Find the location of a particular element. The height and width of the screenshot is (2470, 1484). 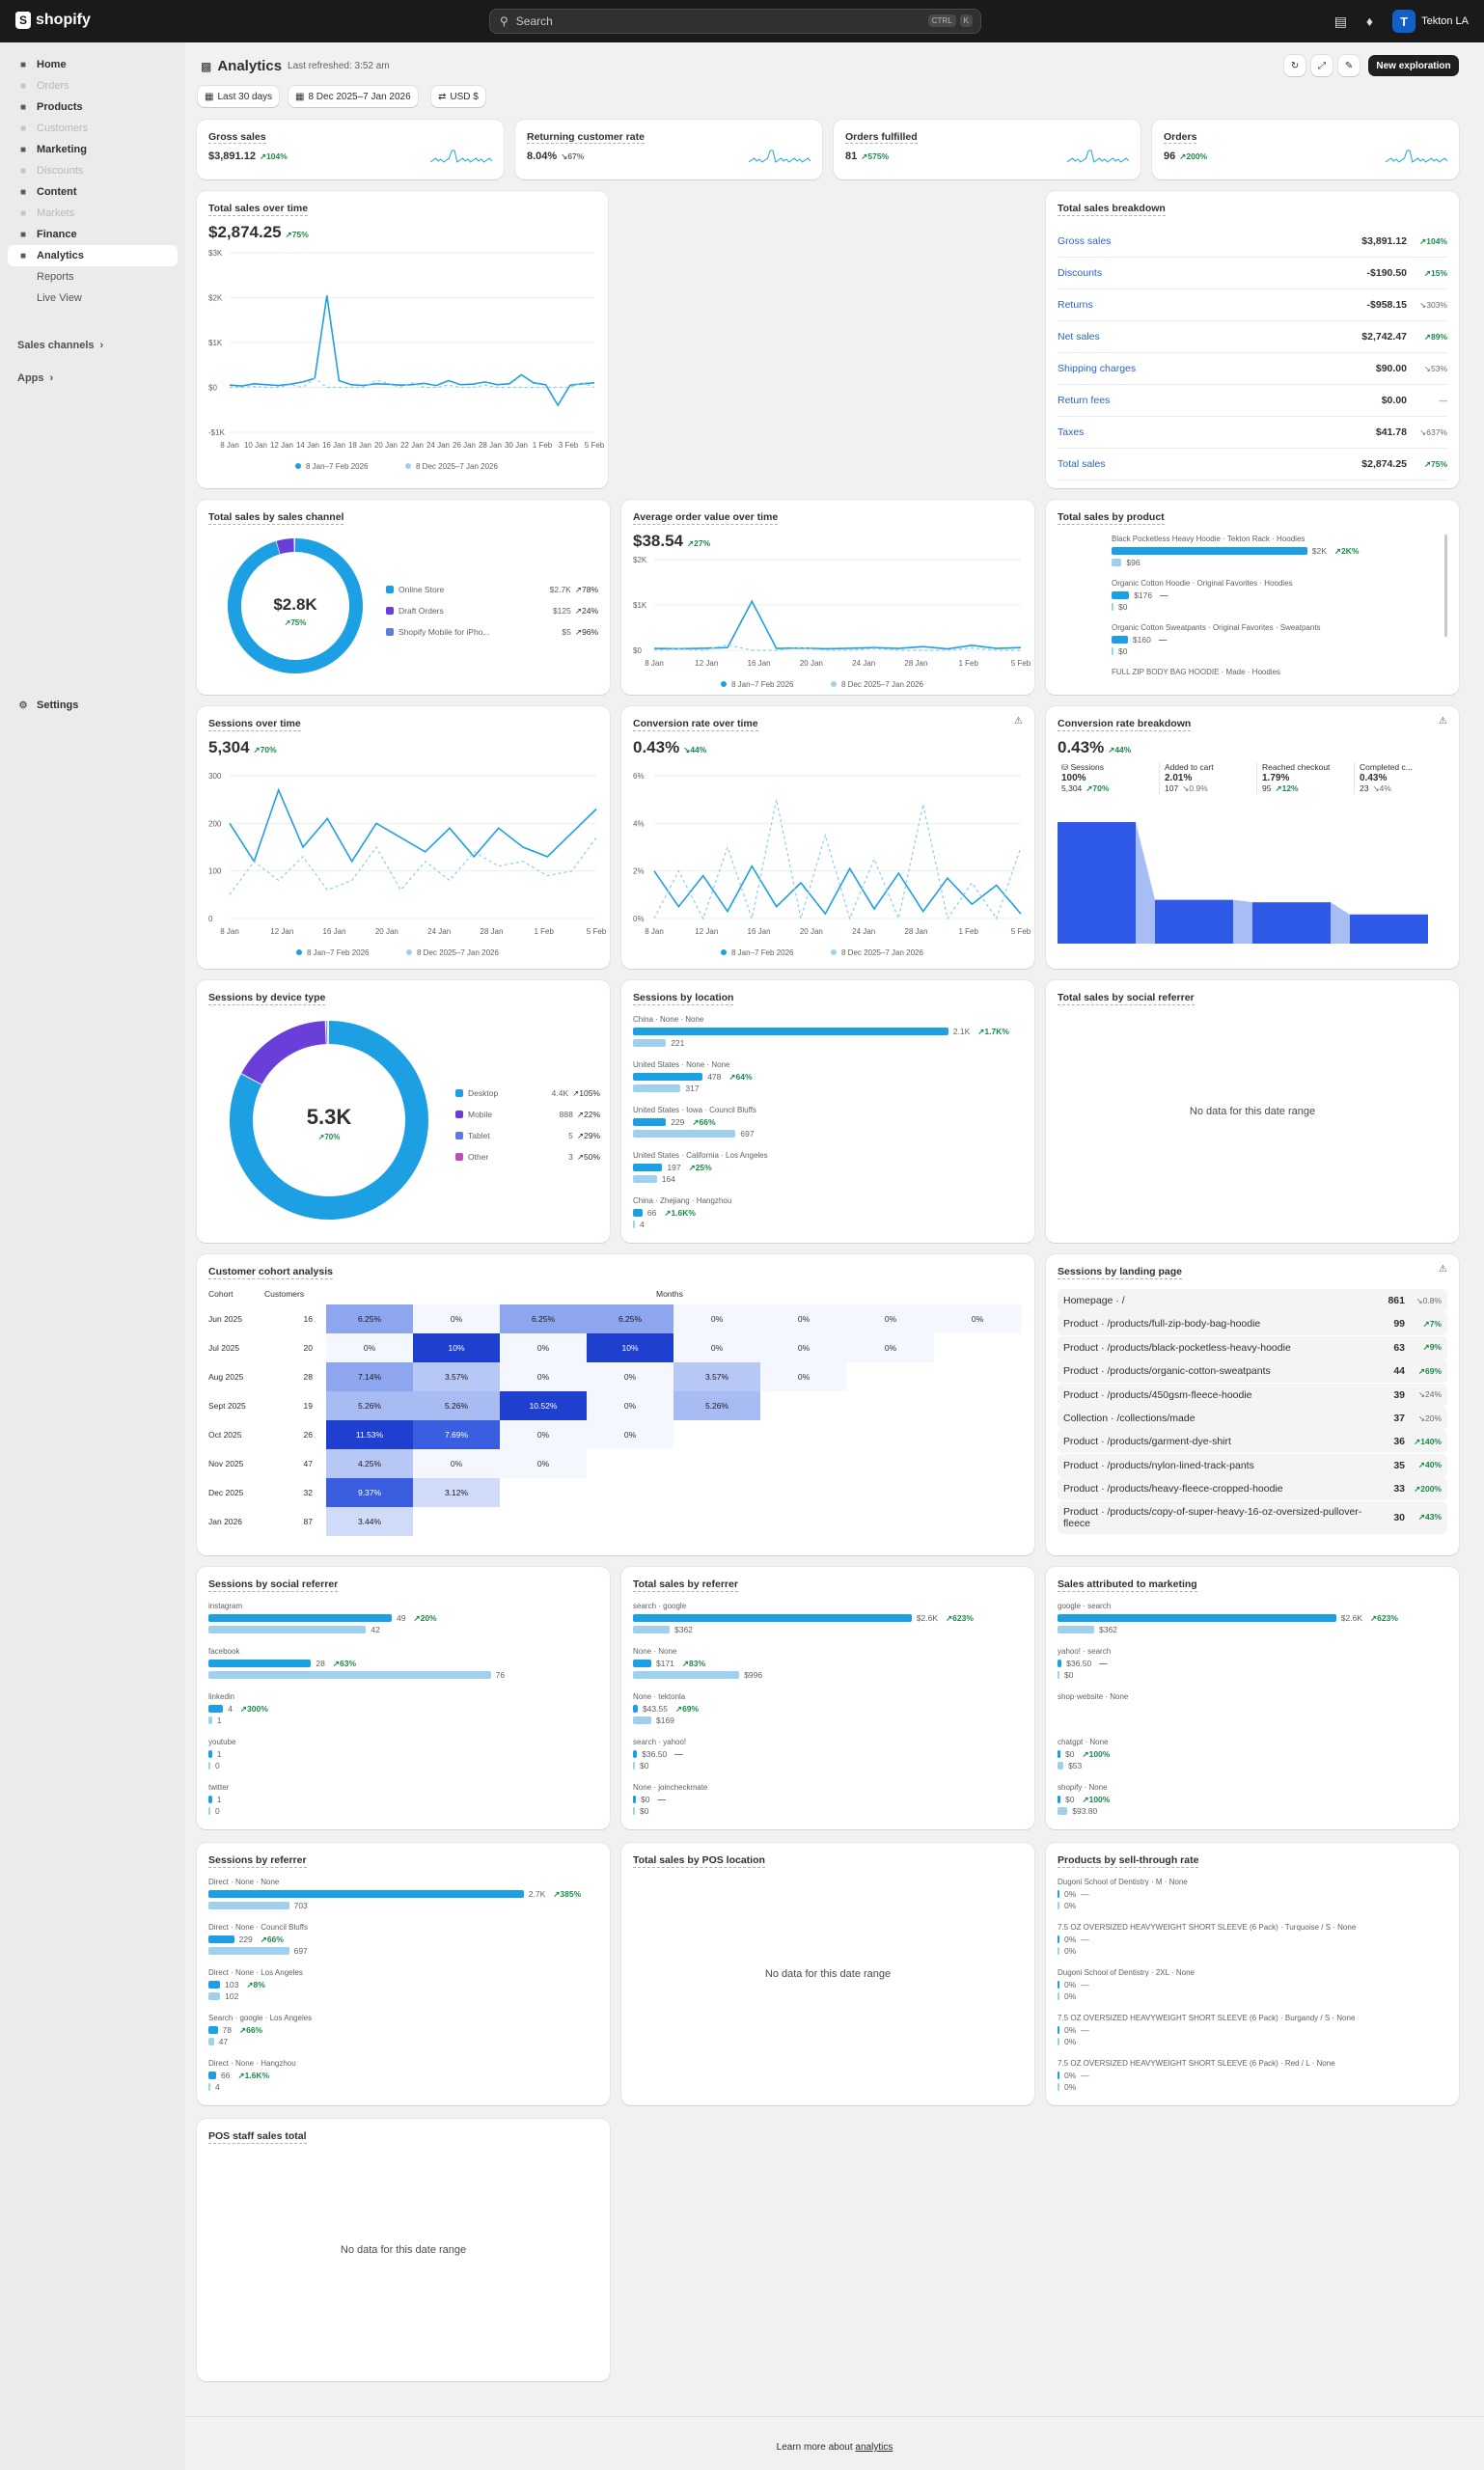

sidebar-item-orders: ■ Orders is located at coordinates (93, 85).